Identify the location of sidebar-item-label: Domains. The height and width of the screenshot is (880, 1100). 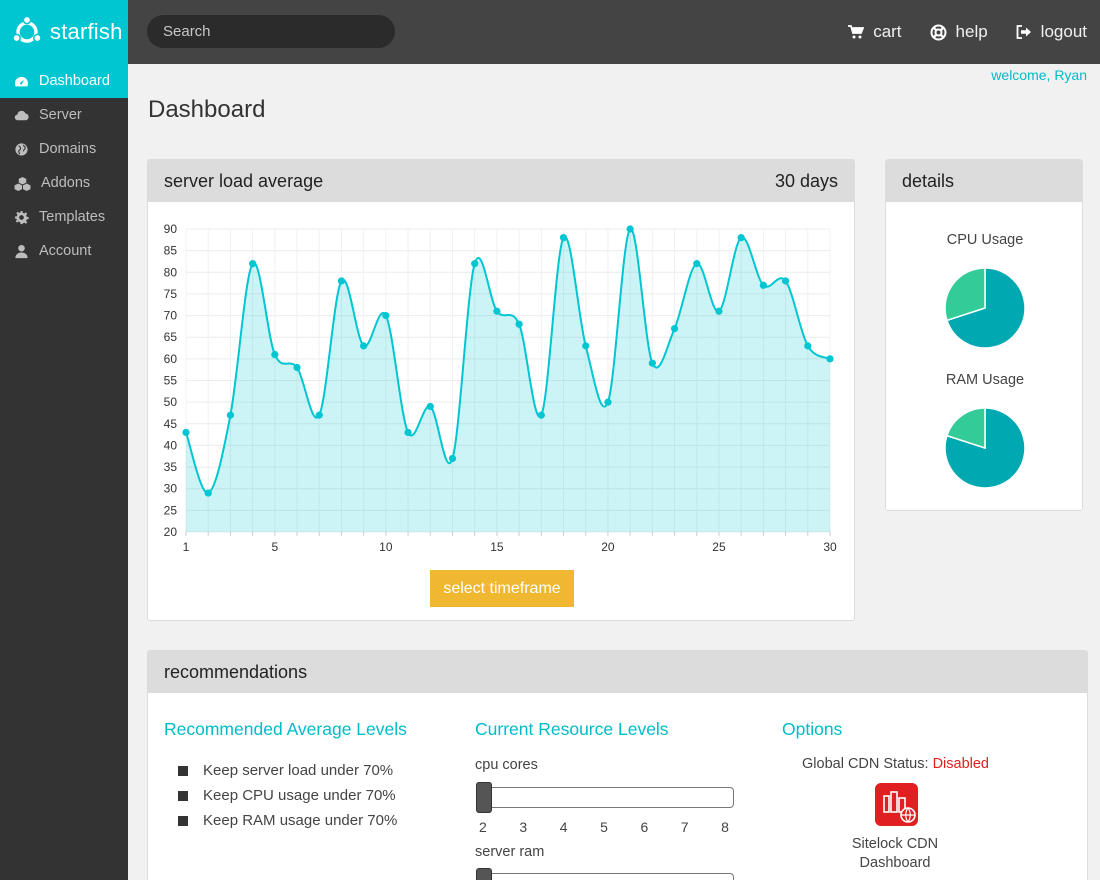
(68, 149).